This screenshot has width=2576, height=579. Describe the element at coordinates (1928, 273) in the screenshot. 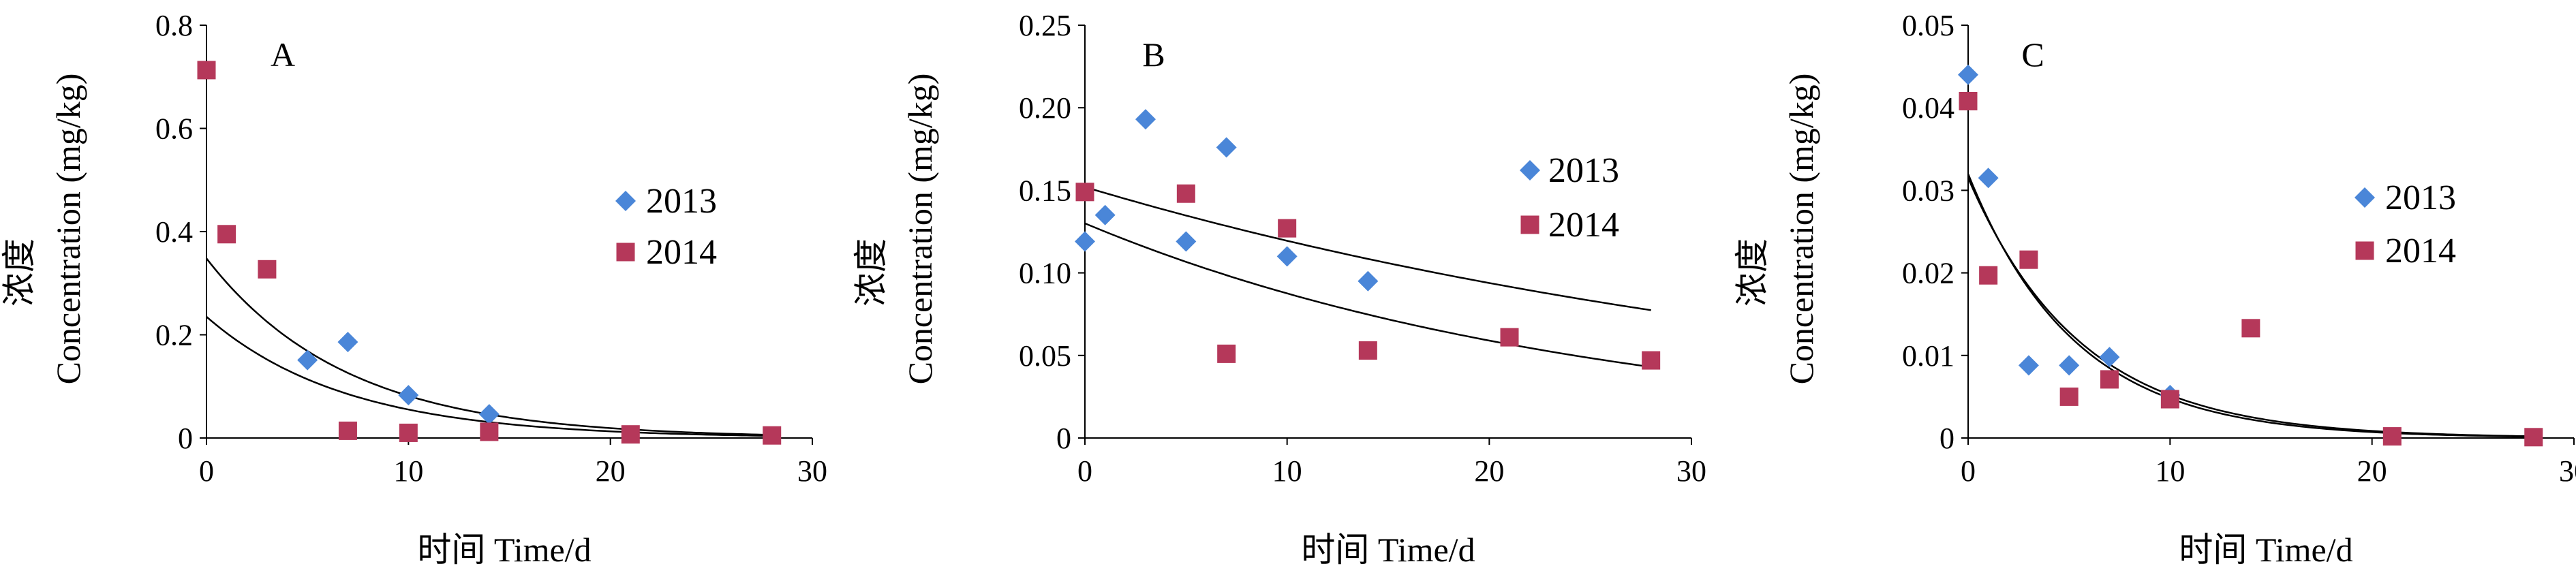

I see `y-tick-label: 0.02` at that location.